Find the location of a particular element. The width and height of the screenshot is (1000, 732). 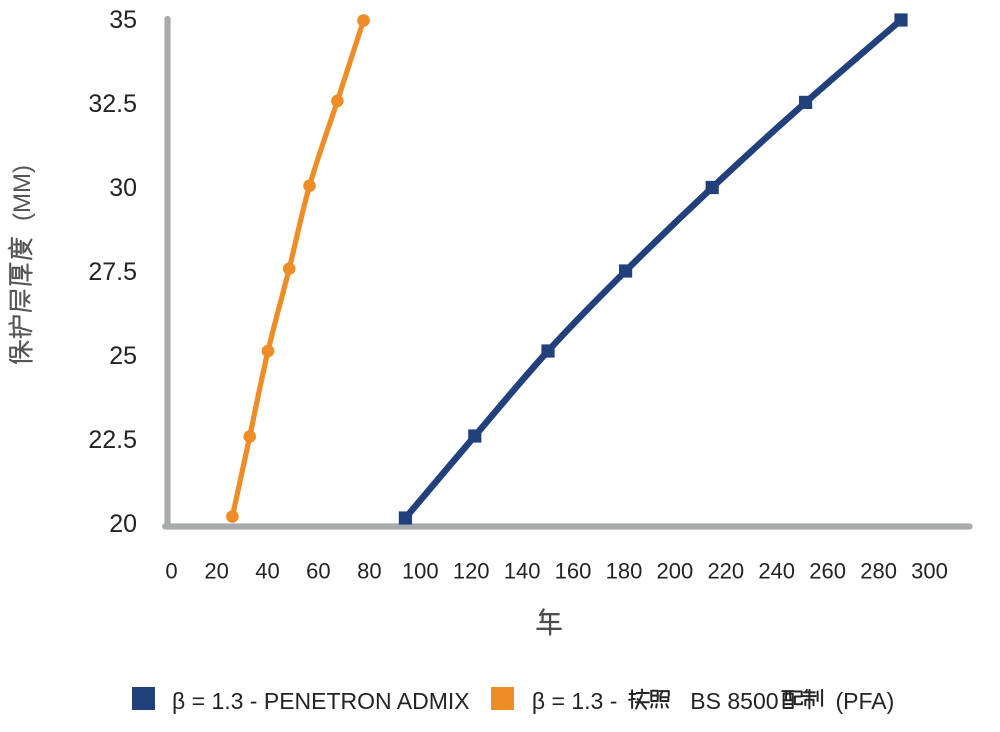

svg-text: 240 is located at coordinates (776, 570).